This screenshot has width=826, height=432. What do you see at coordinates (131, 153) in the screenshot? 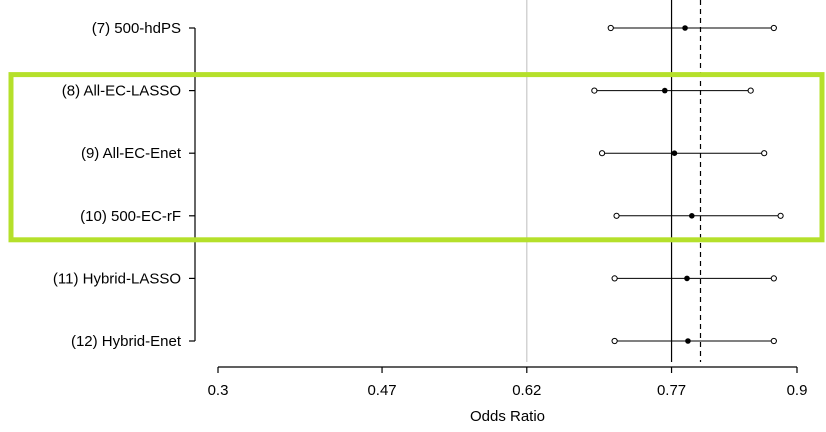
I see `row-label: (9) All-EC-Enet` at bounding box center [131, 153].